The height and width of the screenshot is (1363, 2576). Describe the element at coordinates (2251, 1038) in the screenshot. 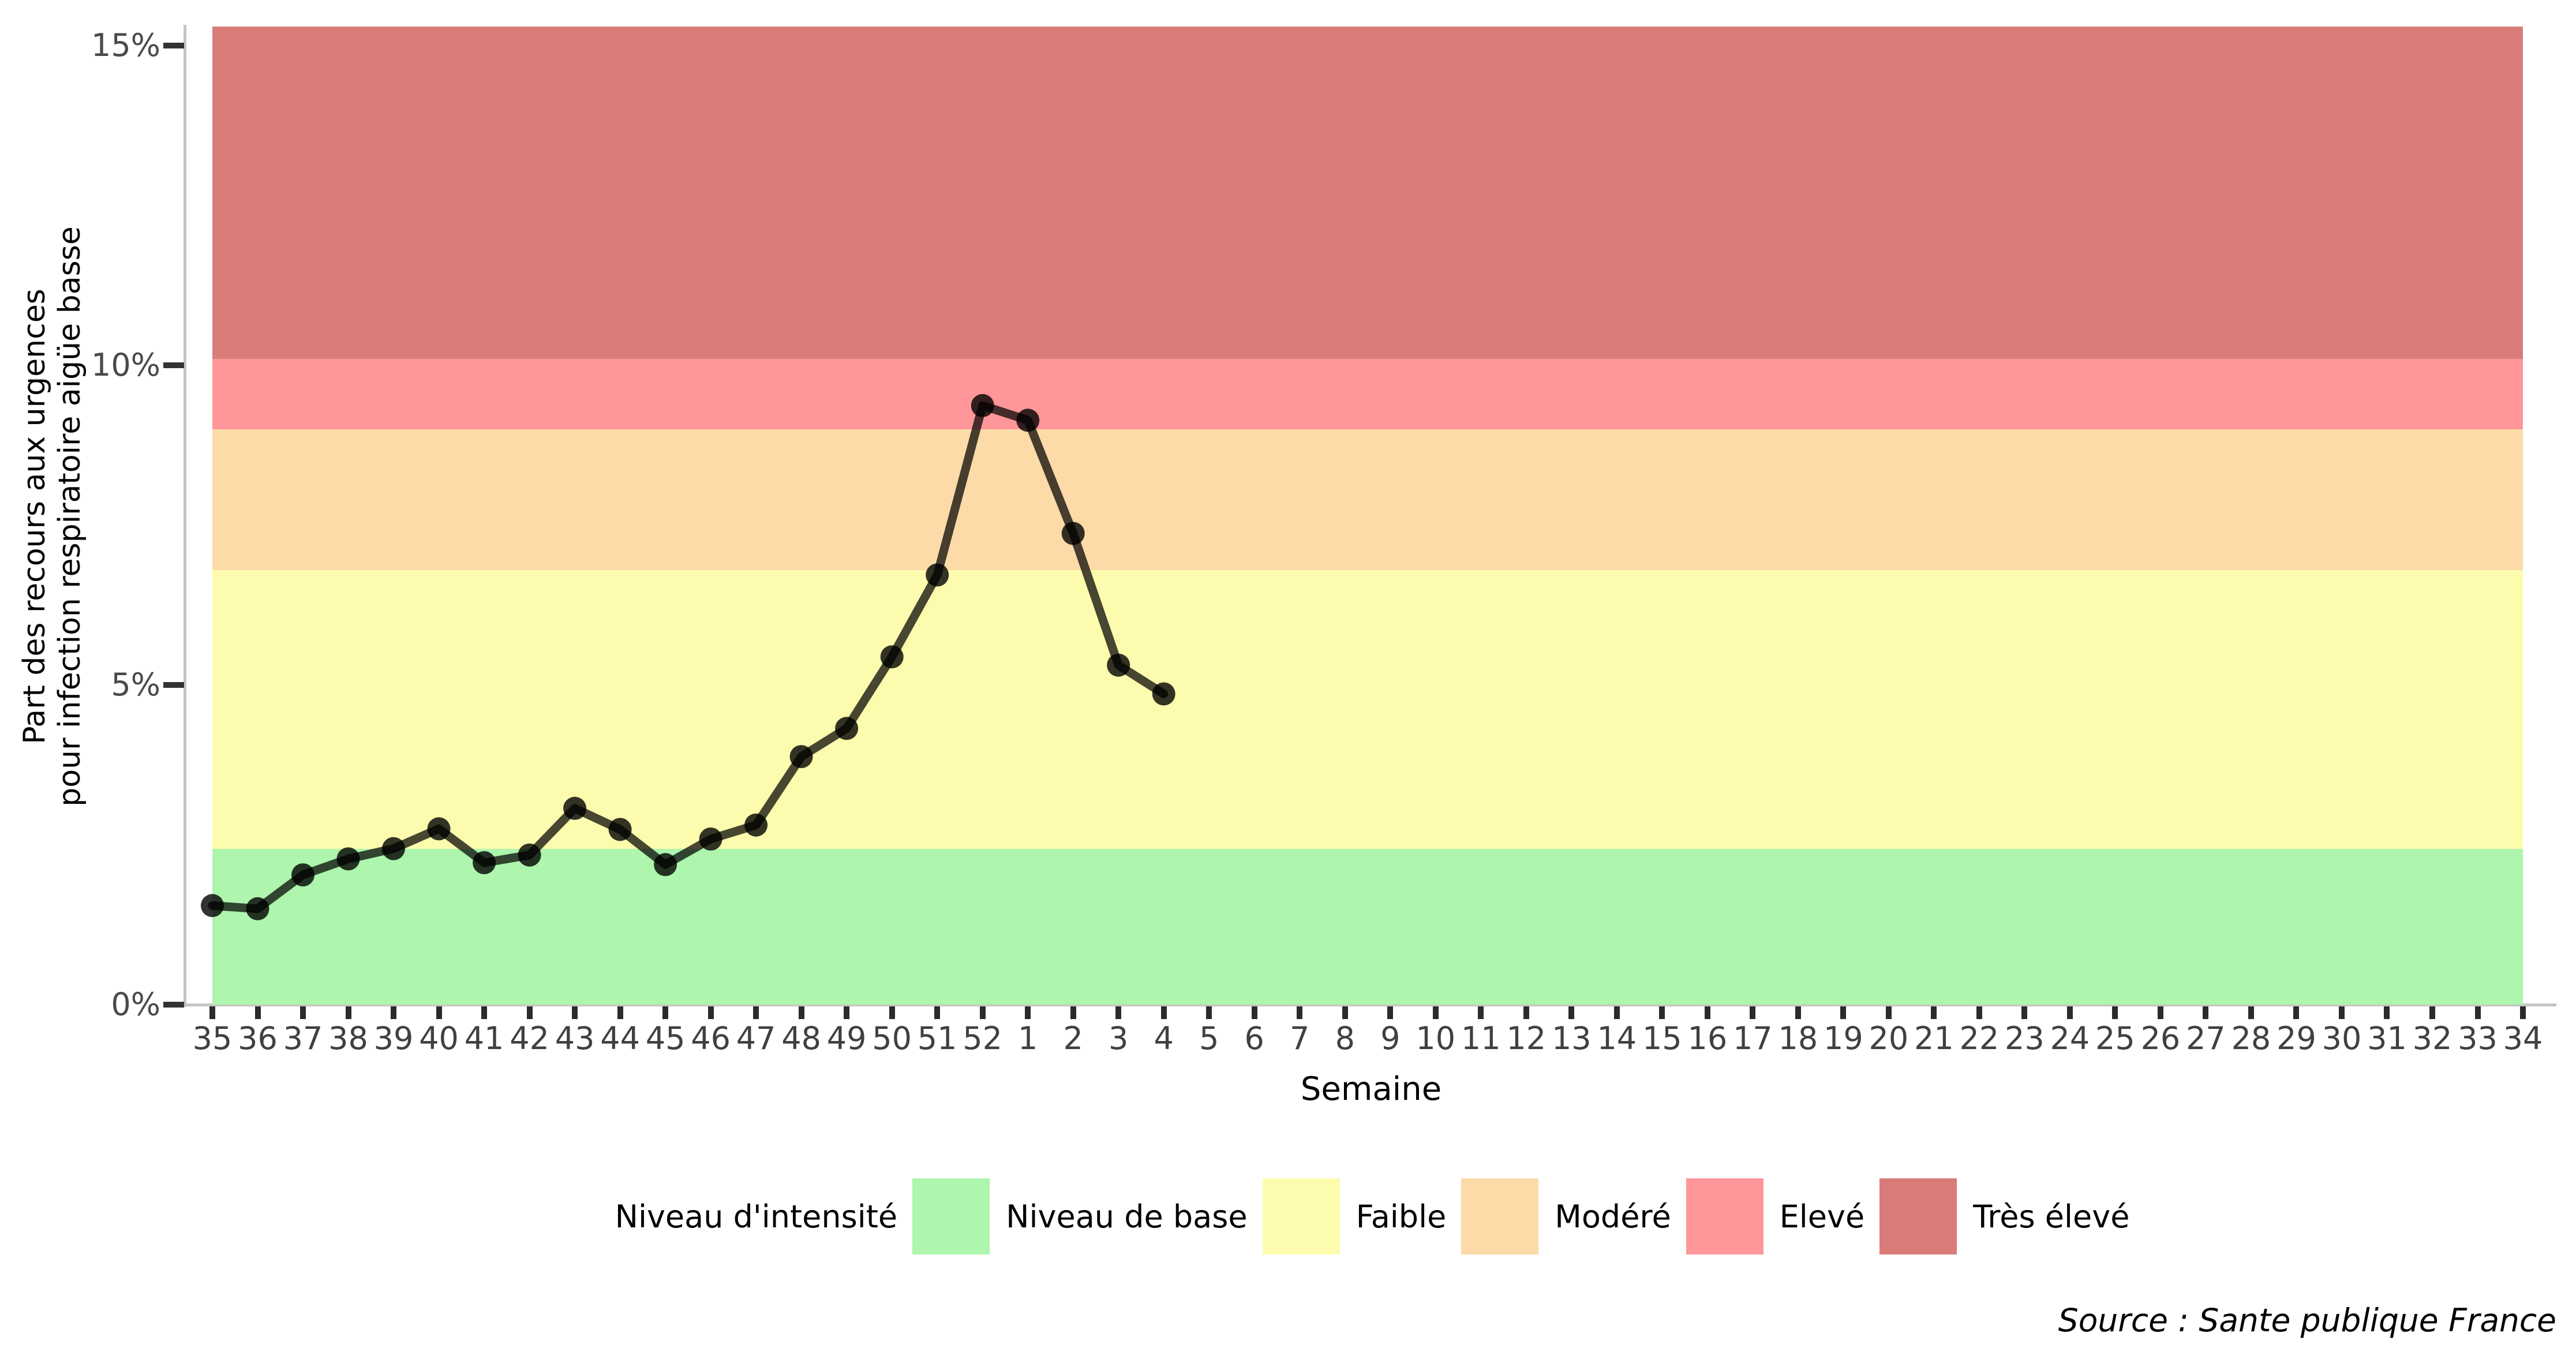

I see `x-tick-label: 28` at that location.